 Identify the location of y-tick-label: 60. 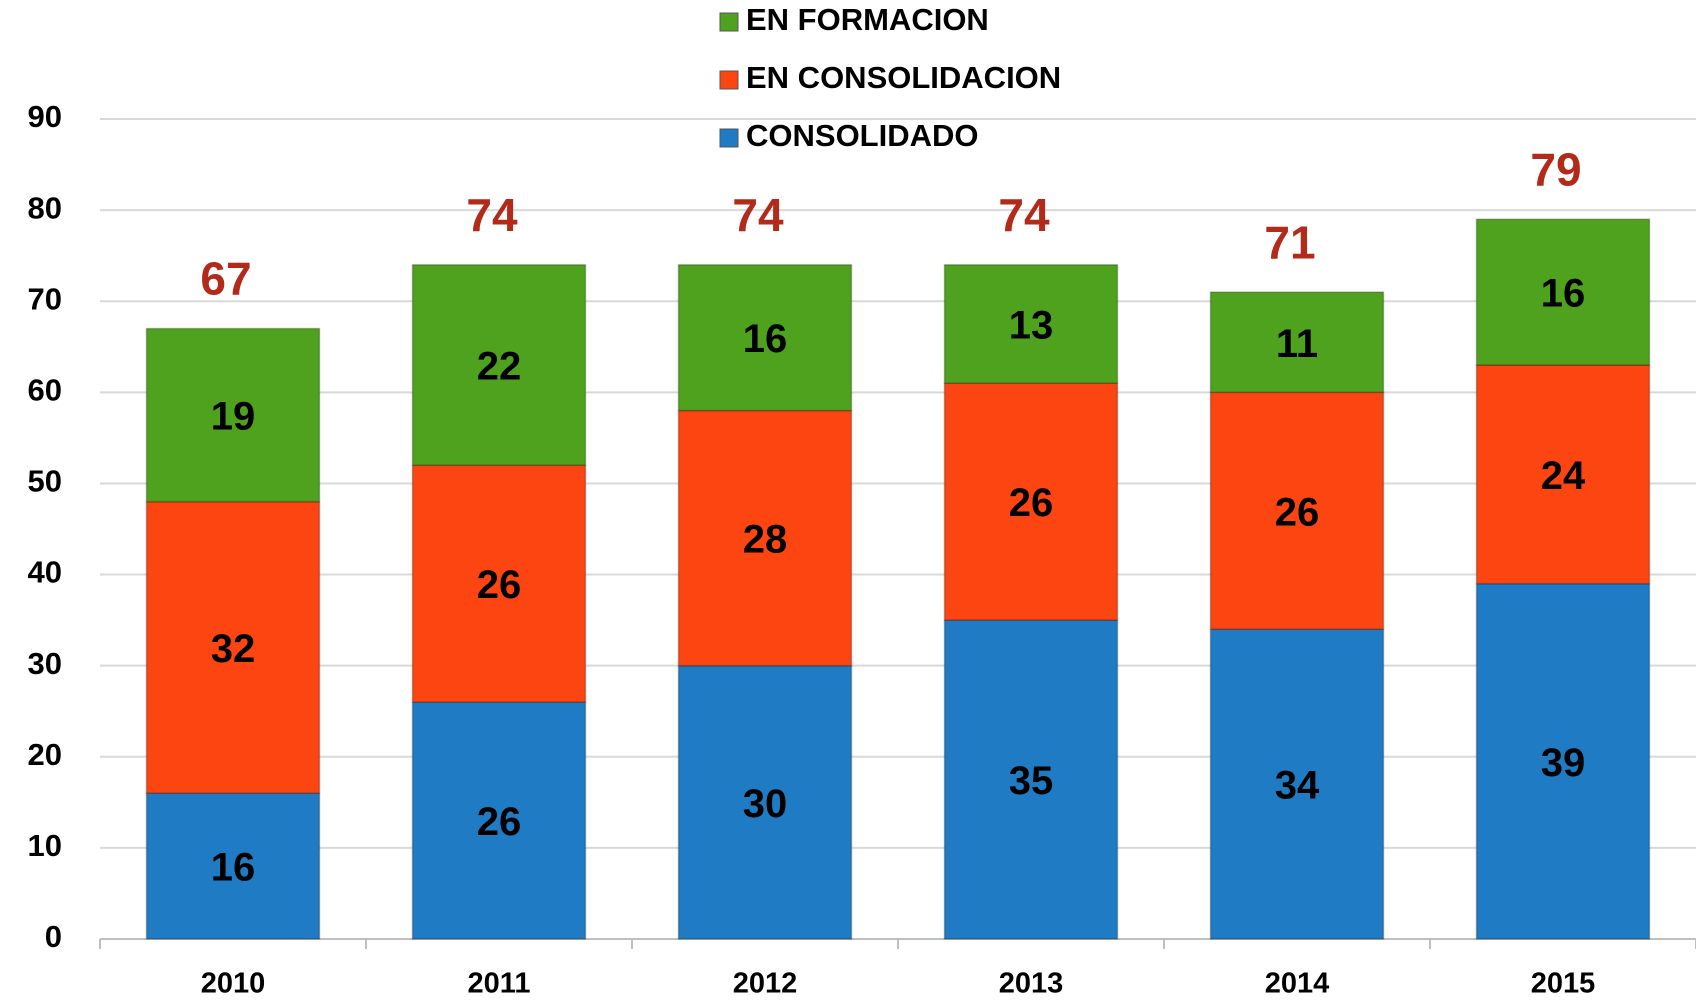
(45, 390).